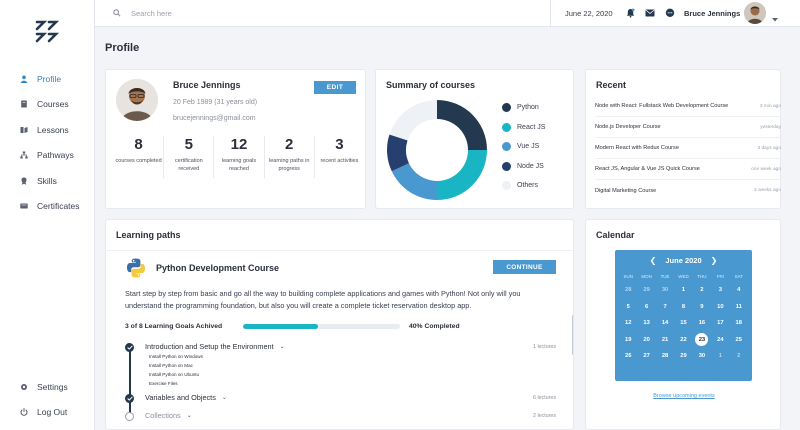 The width and height of the screenshot is (800, 430). Describe the element at coordinates (47, 130) in the screenshot. I see `sidebar-item-lessons: Lessons` at that location.